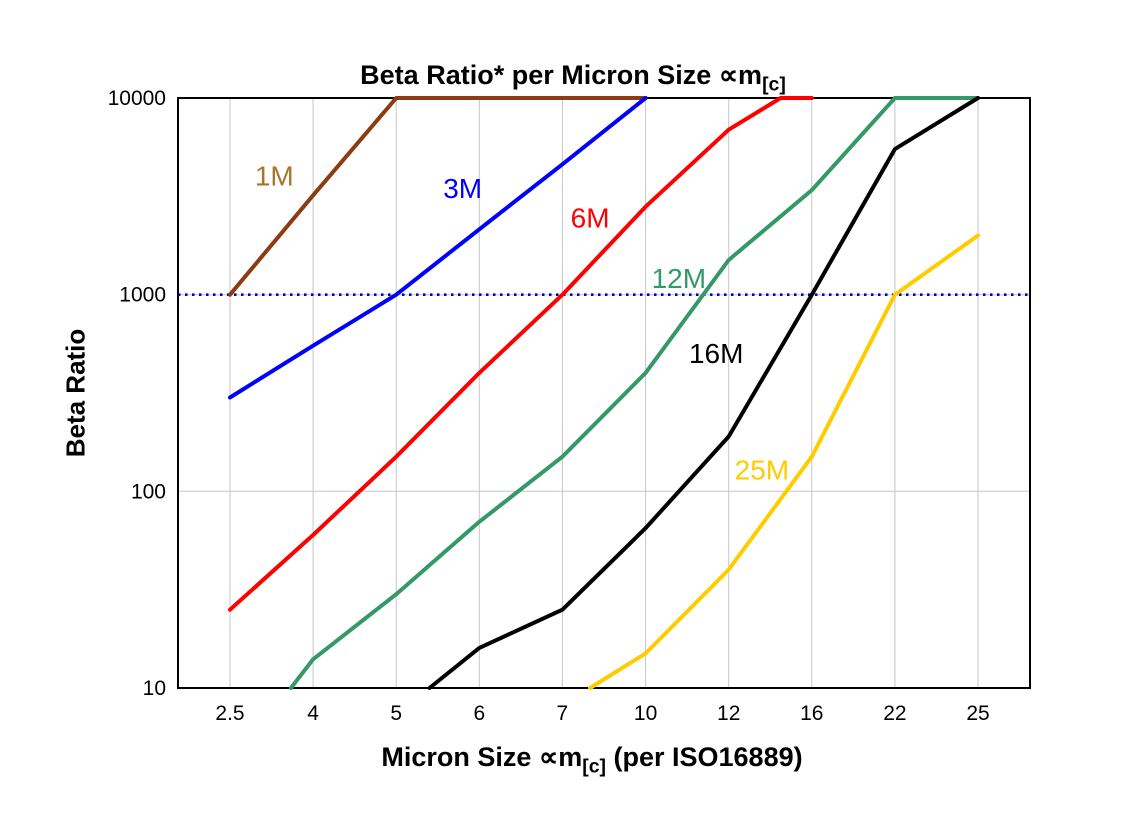 The image size is (1146, 814). Describe the element at coordinates (679, 278) in the screenshot. I see `series-label-12m: 12M` at that location.